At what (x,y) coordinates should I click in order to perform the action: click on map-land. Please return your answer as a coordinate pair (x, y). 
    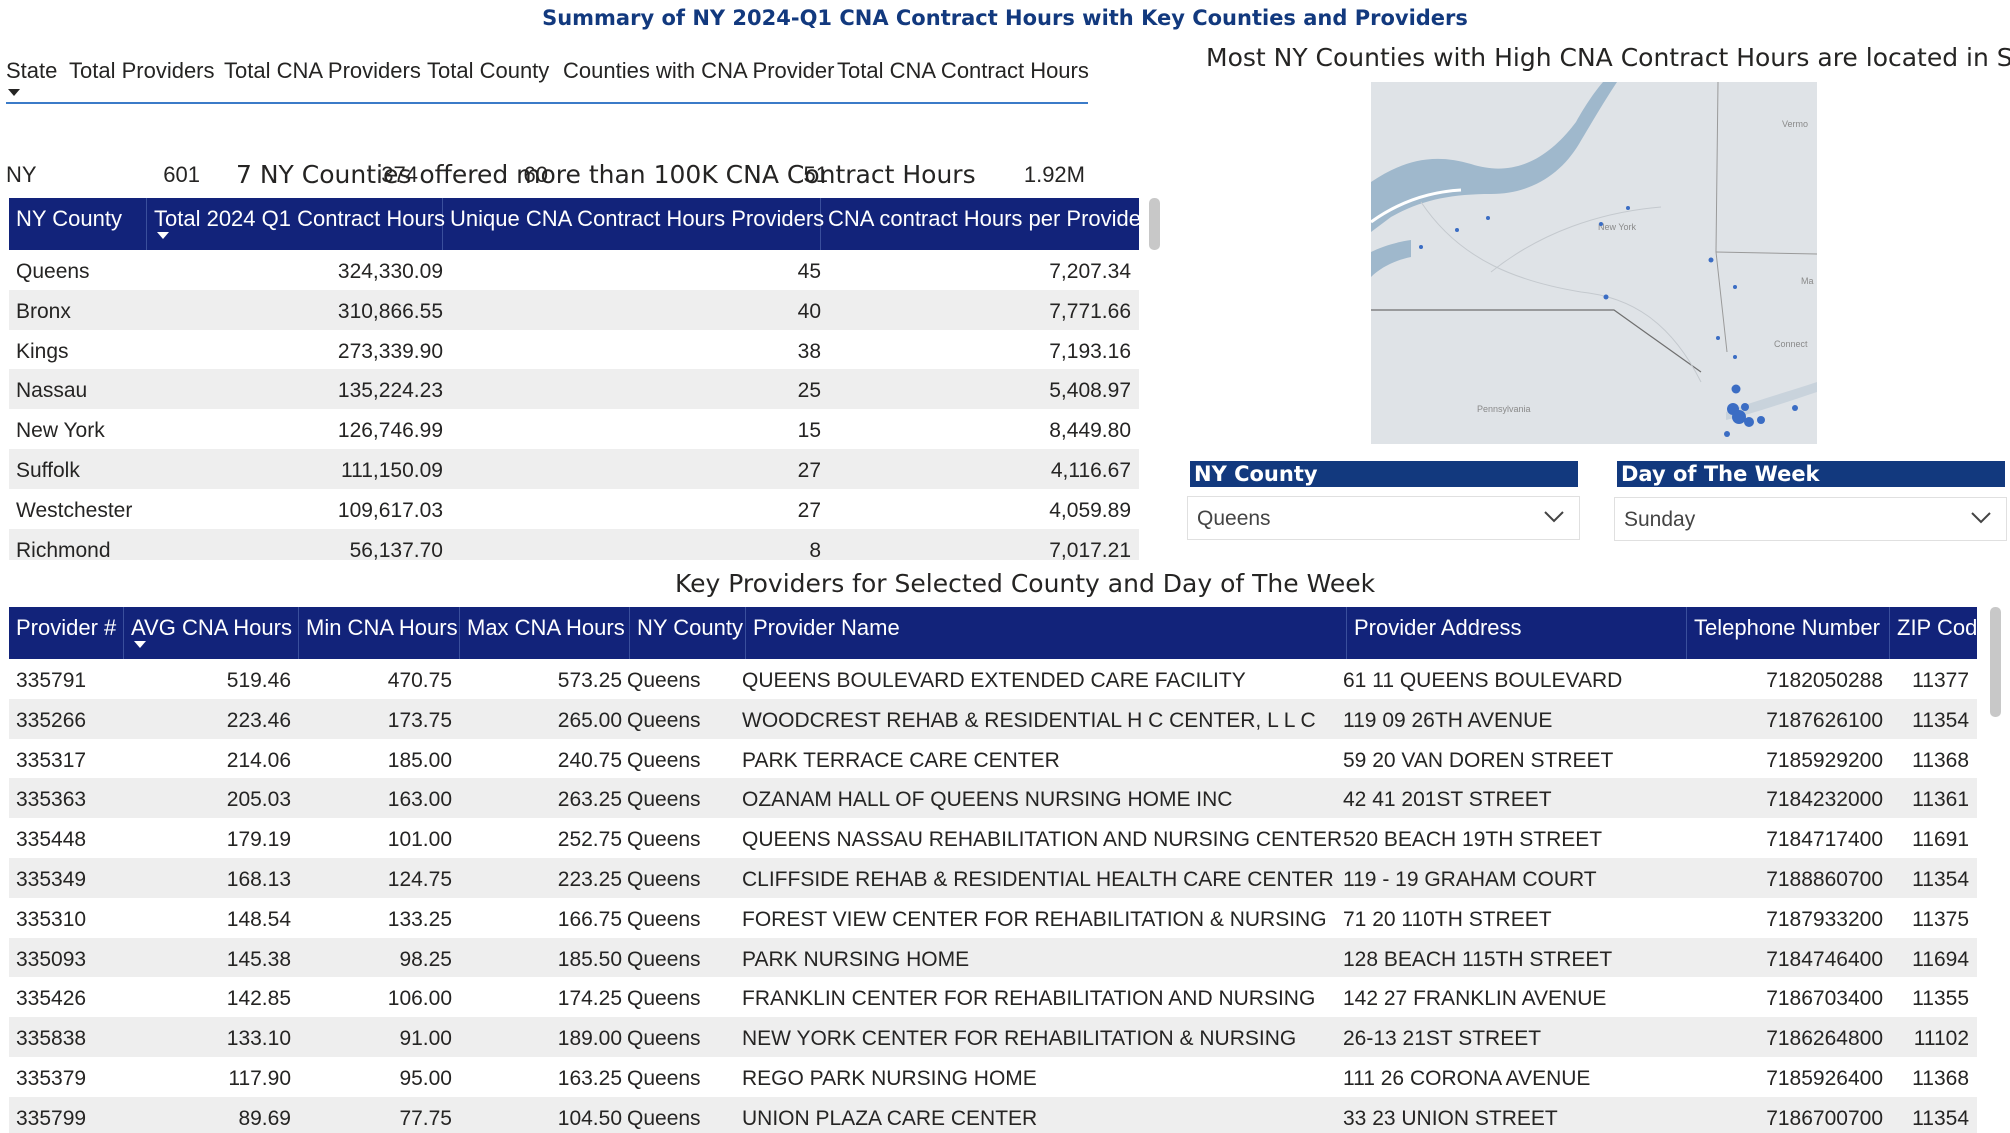
    Looking at the image, I should click on (1594, 263).